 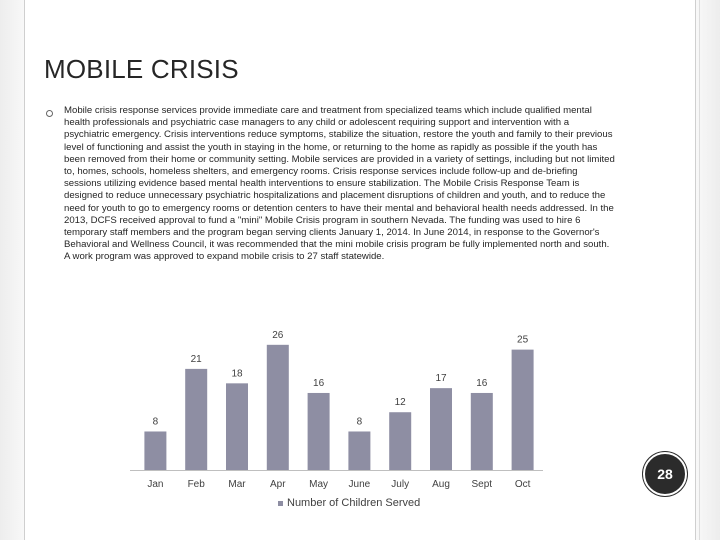 What do you see at coordinates (401, 402) in the screenshot?
I see `data-label-july: 12` at bounding box center [401, 402].